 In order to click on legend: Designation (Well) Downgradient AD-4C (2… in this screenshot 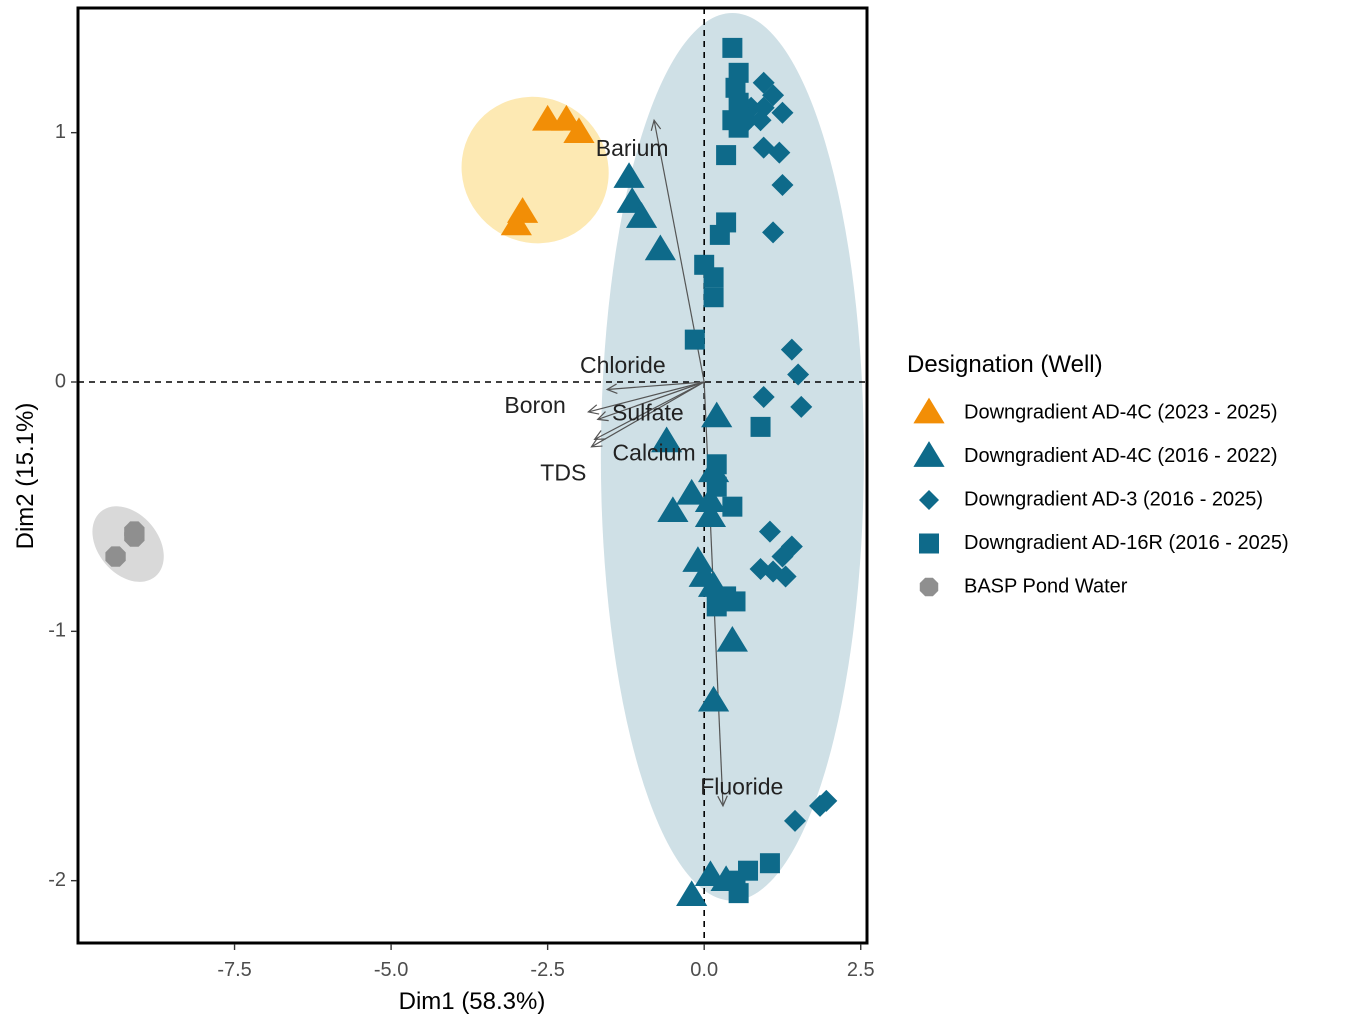, I will do `click(1098, 474)`.